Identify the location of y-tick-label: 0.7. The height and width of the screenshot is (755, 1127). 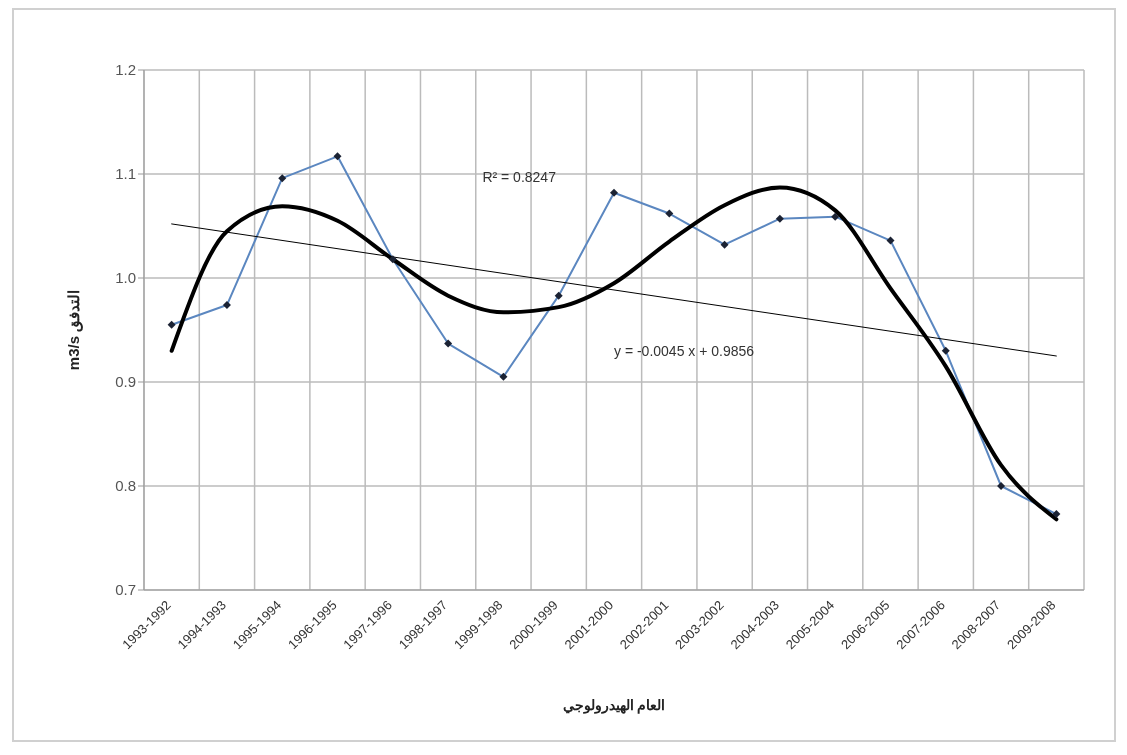
(125, 590).